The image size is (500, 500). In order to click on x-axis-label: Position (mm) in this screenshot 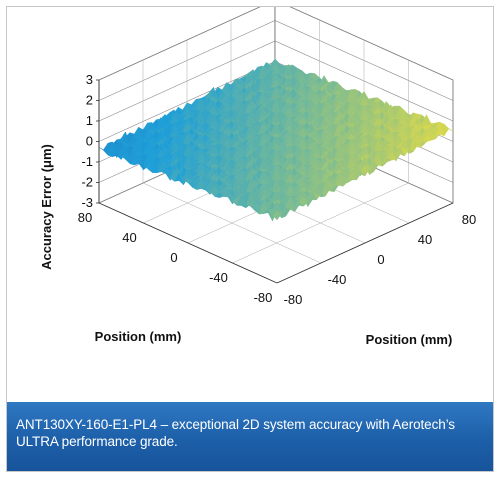, I will do `click(138, 336)`.